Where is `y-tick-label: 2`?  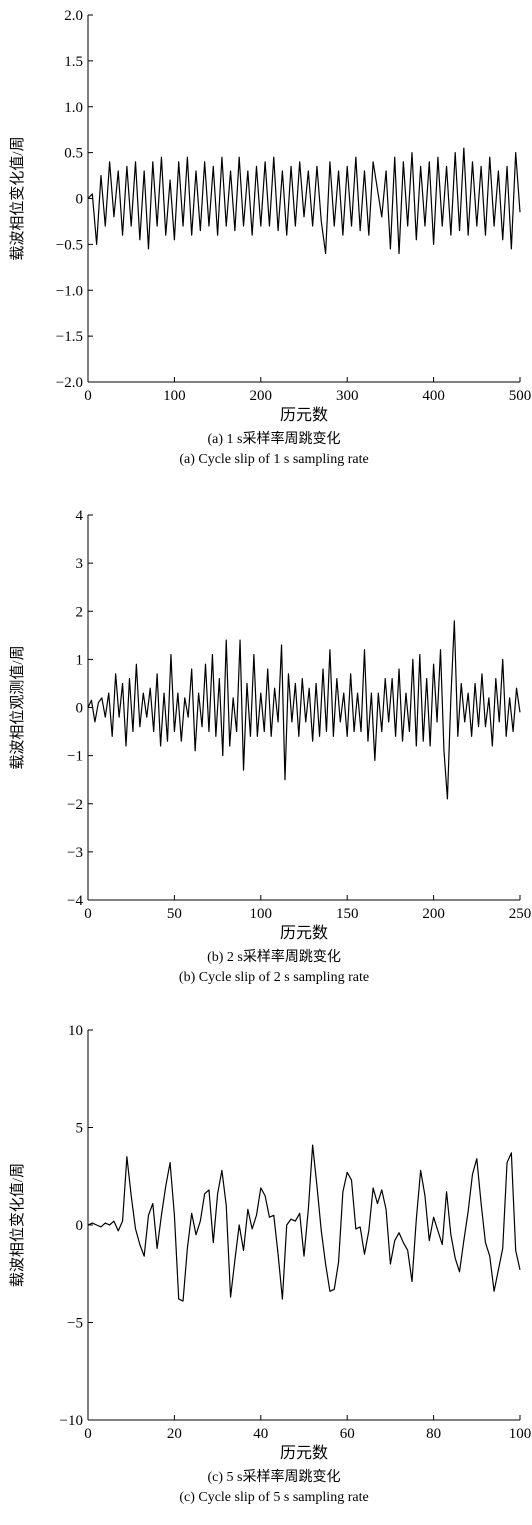
y-tick-label: 2 is located at coordinates (80, 612).